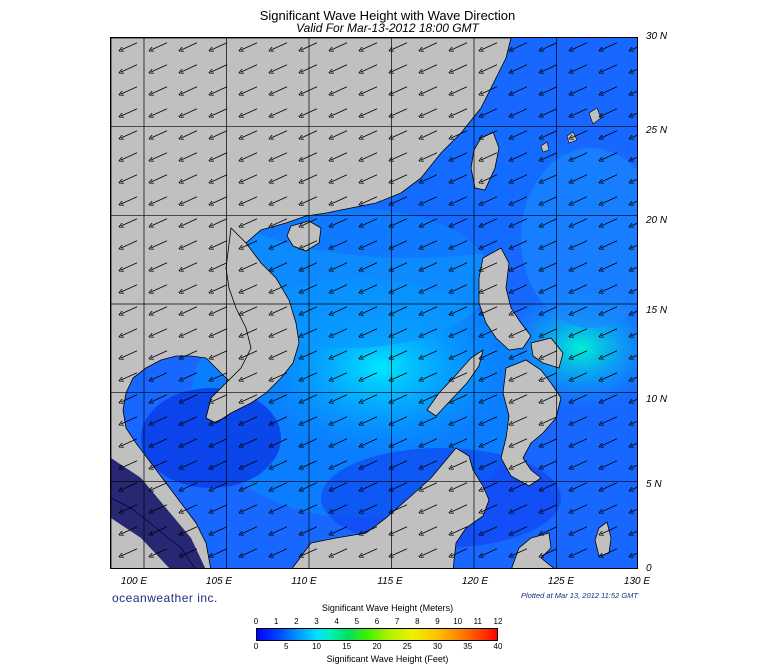 This screenshot has height=665, width=775. What do you see at coordinates (603, 539) in the screenshot?
I see `land-halmahera` at bounding box center [603, 539].